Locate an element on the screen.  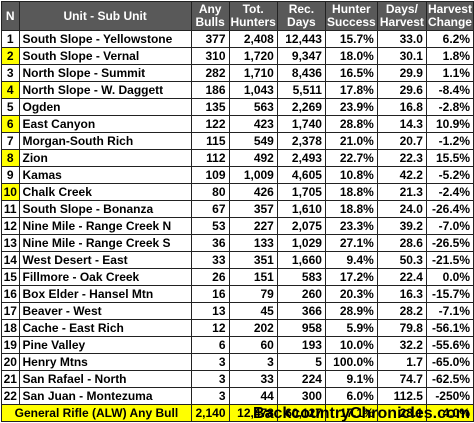
total-rec-days: 60,127 is located at coordinates (301, 413).